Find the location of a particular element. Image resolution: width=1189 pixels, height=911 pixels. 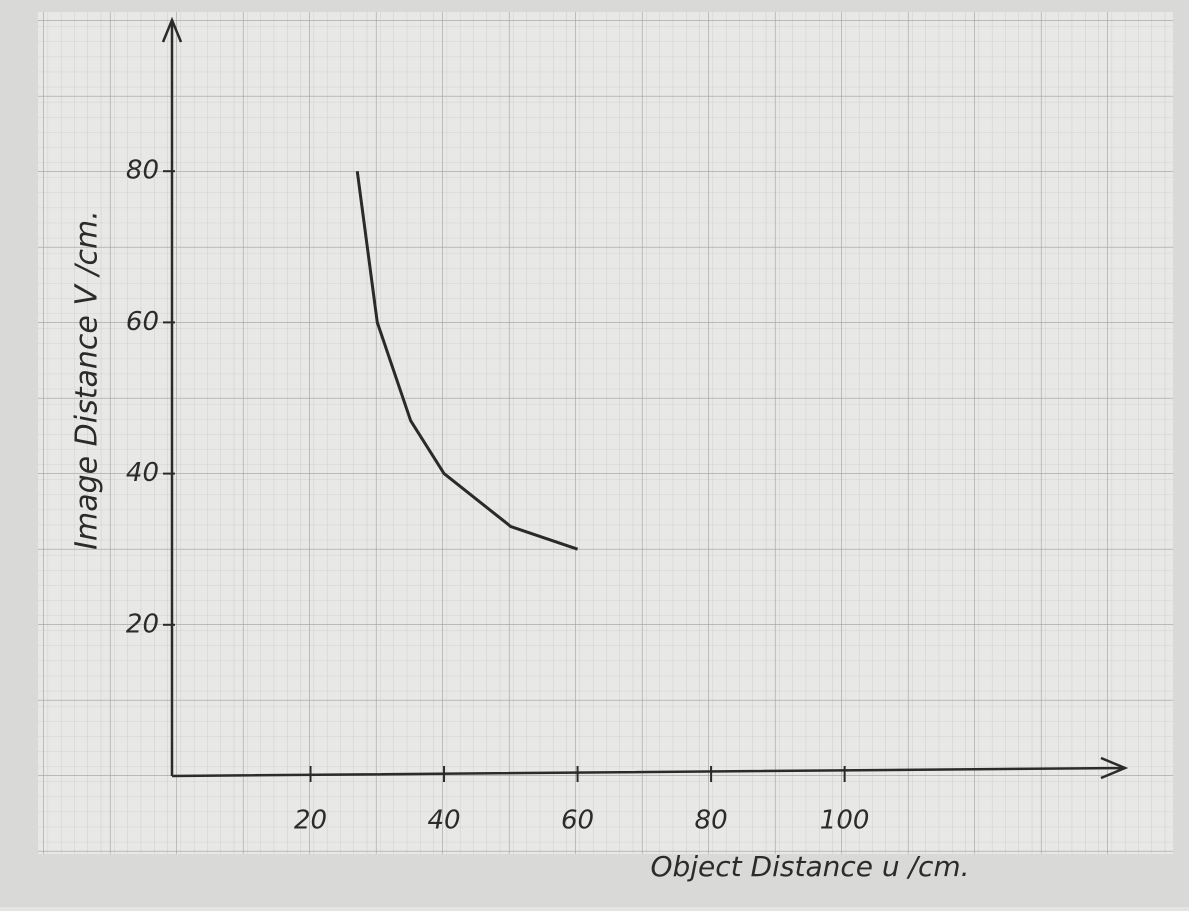

x-tick-label: 80 is located at coordinates (711, 821).